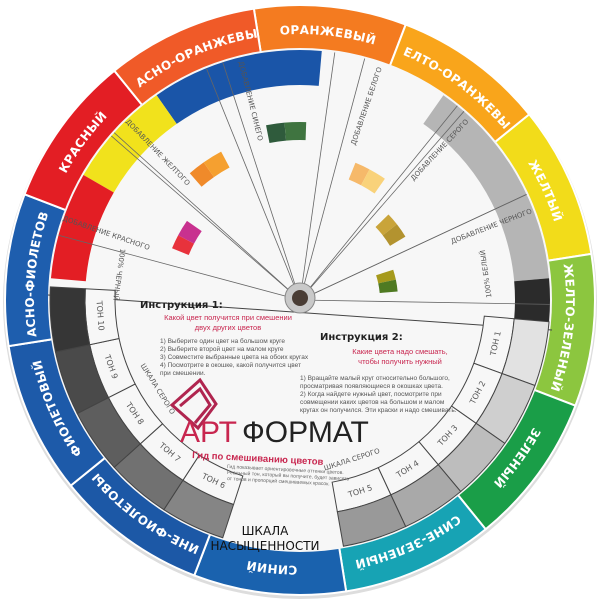 This screenshot has width=600, height=600. What do you see at coordinates (222, 349) in the screenshot?
I see `instruction-1-step: 2) Выберите второй цвет на малом круге` at bounding box center [222, 349].